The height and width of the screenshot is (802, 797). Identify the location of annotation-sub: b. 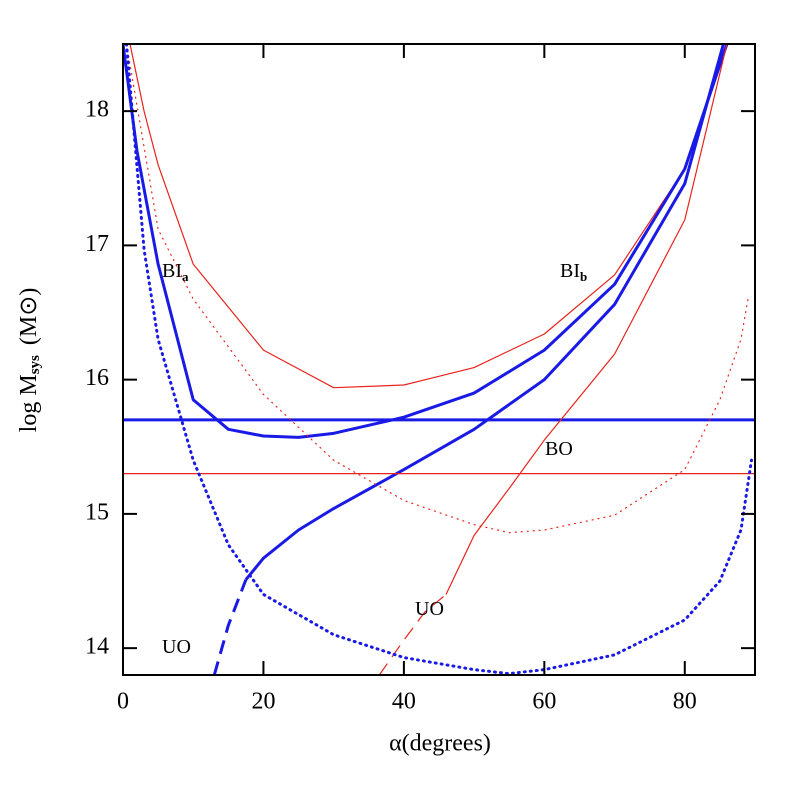
(583, 276).